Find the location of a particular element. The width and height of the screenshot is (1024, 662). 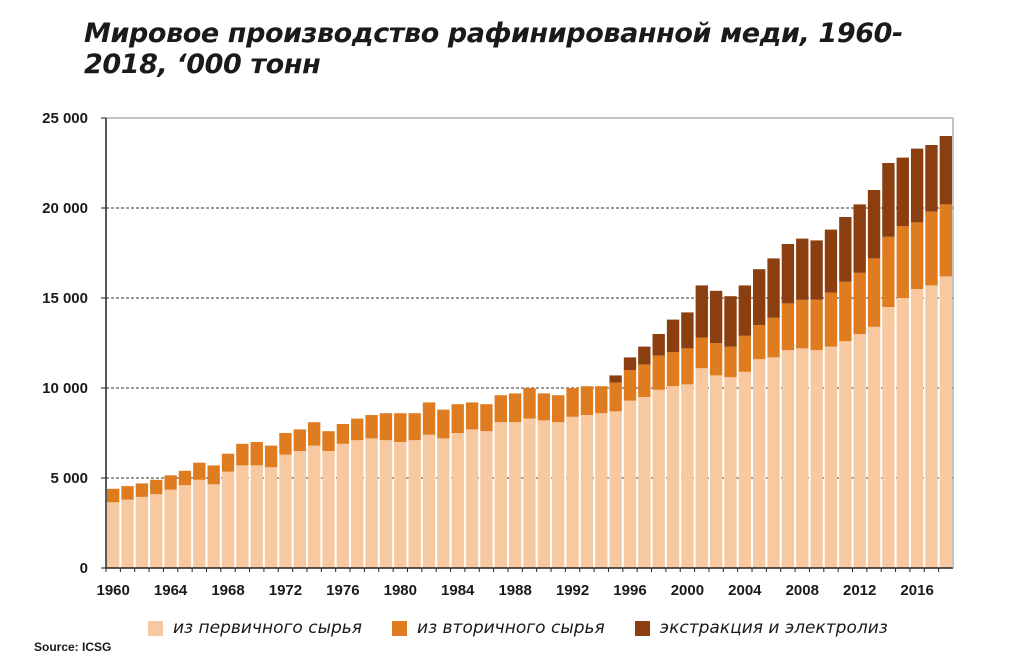

x-tick-label-1976: 1976 is located at coordinates (342, 590).